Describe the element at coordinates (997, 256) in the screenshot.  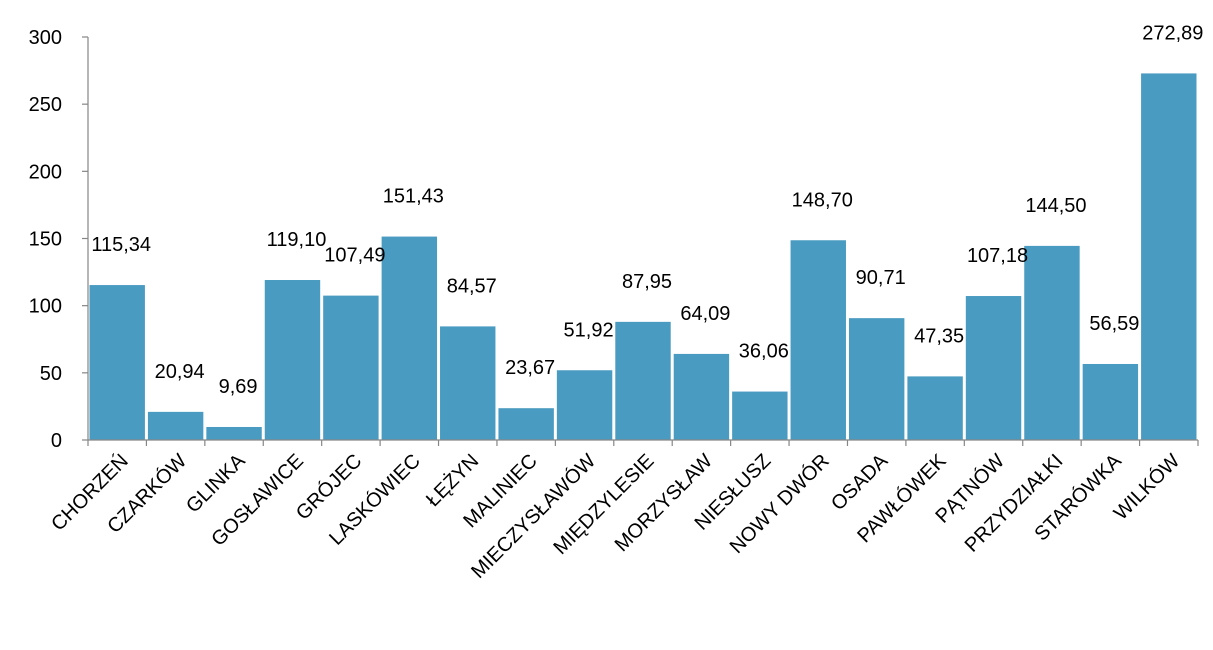
I see `data-label-16: 107,18` at that location.